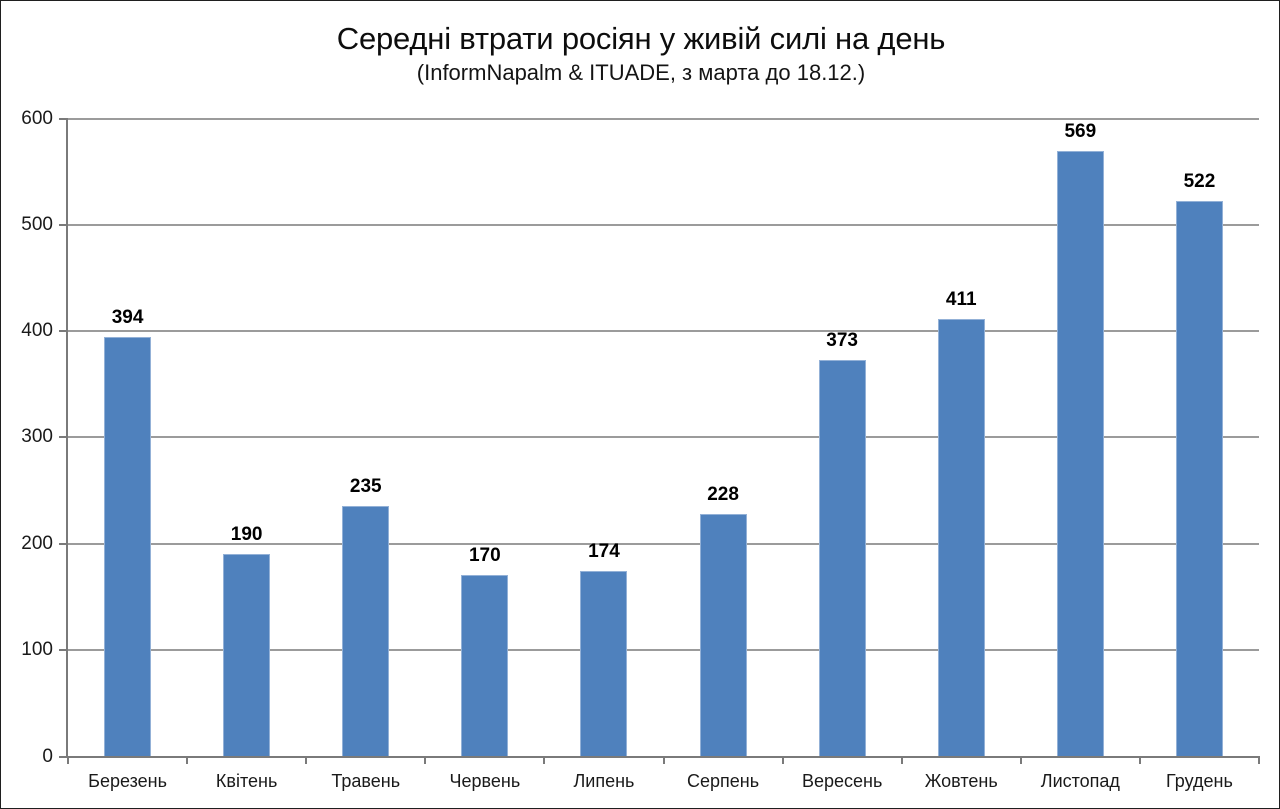 This screenshot has width=1280, height=809. Describe the element at coordinates (961, 537) in the screenshot. I see `bar-Жовтень` at that location.